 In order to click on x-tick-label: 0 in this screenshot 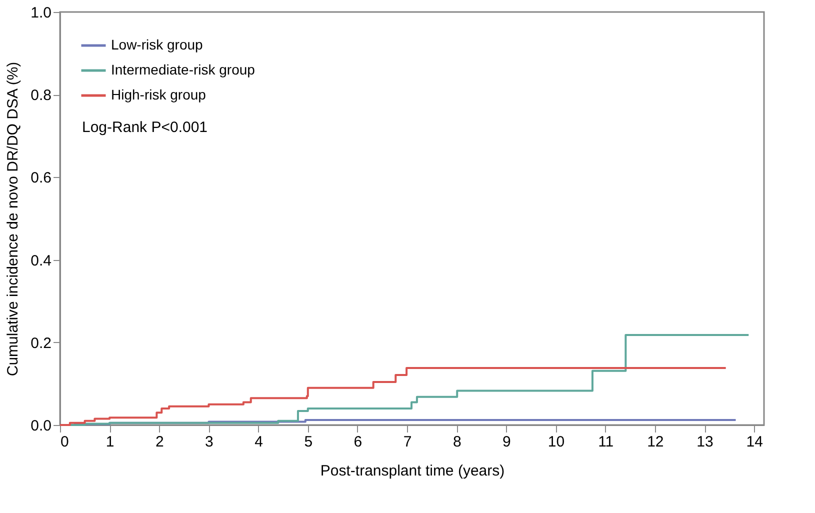, I will do `click(64, 442)`.